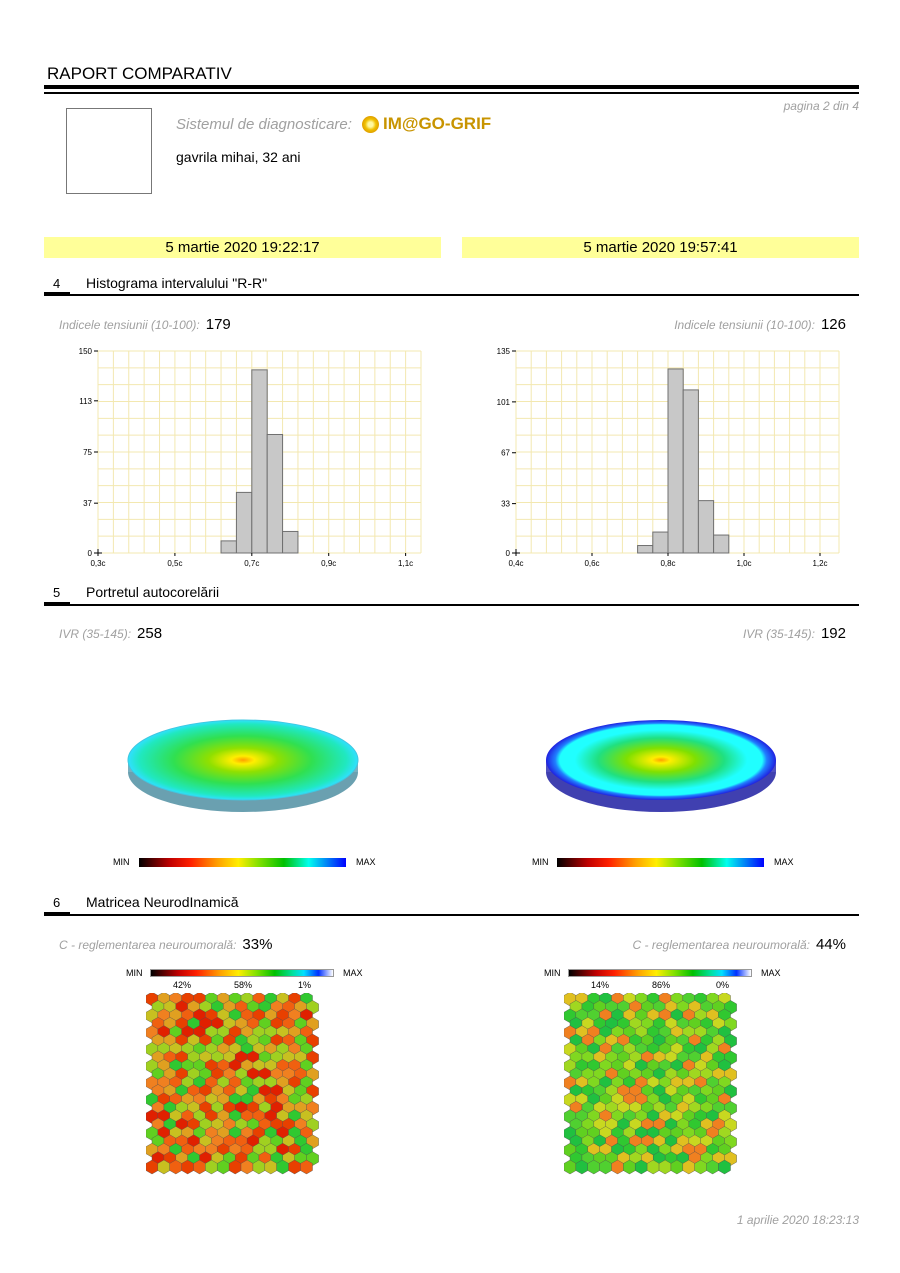 The height and width of the screenshot is (1273, 900). Describe the element at coordinates (57, 592) in the screenshot. I see `section-number: 5` at that location.